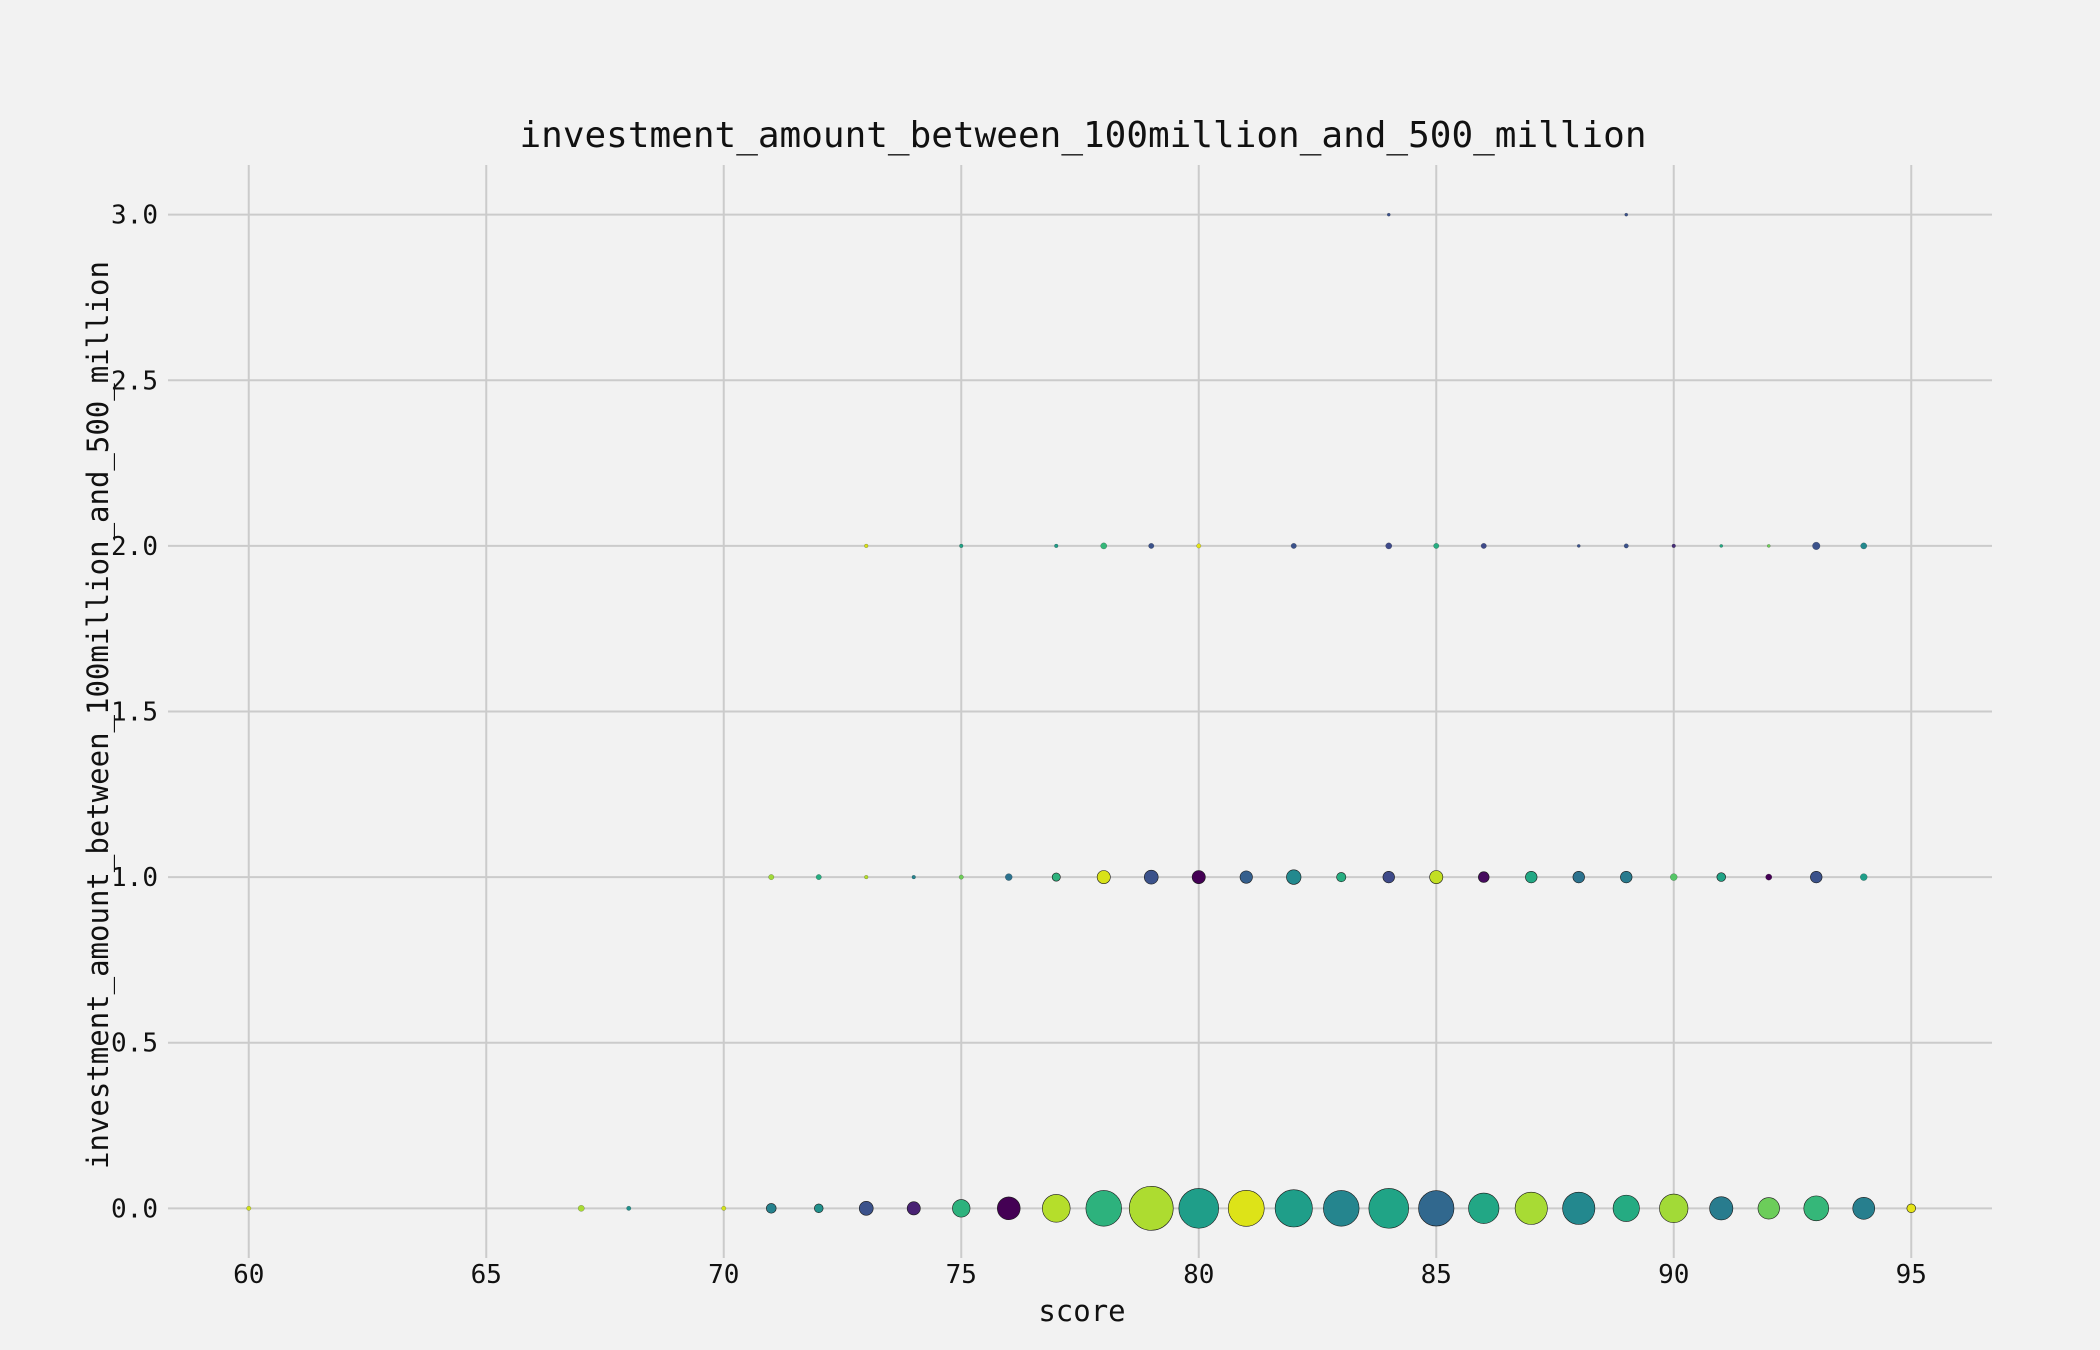  I want to click on y-tick-label: 1.0, so click(134, 878).